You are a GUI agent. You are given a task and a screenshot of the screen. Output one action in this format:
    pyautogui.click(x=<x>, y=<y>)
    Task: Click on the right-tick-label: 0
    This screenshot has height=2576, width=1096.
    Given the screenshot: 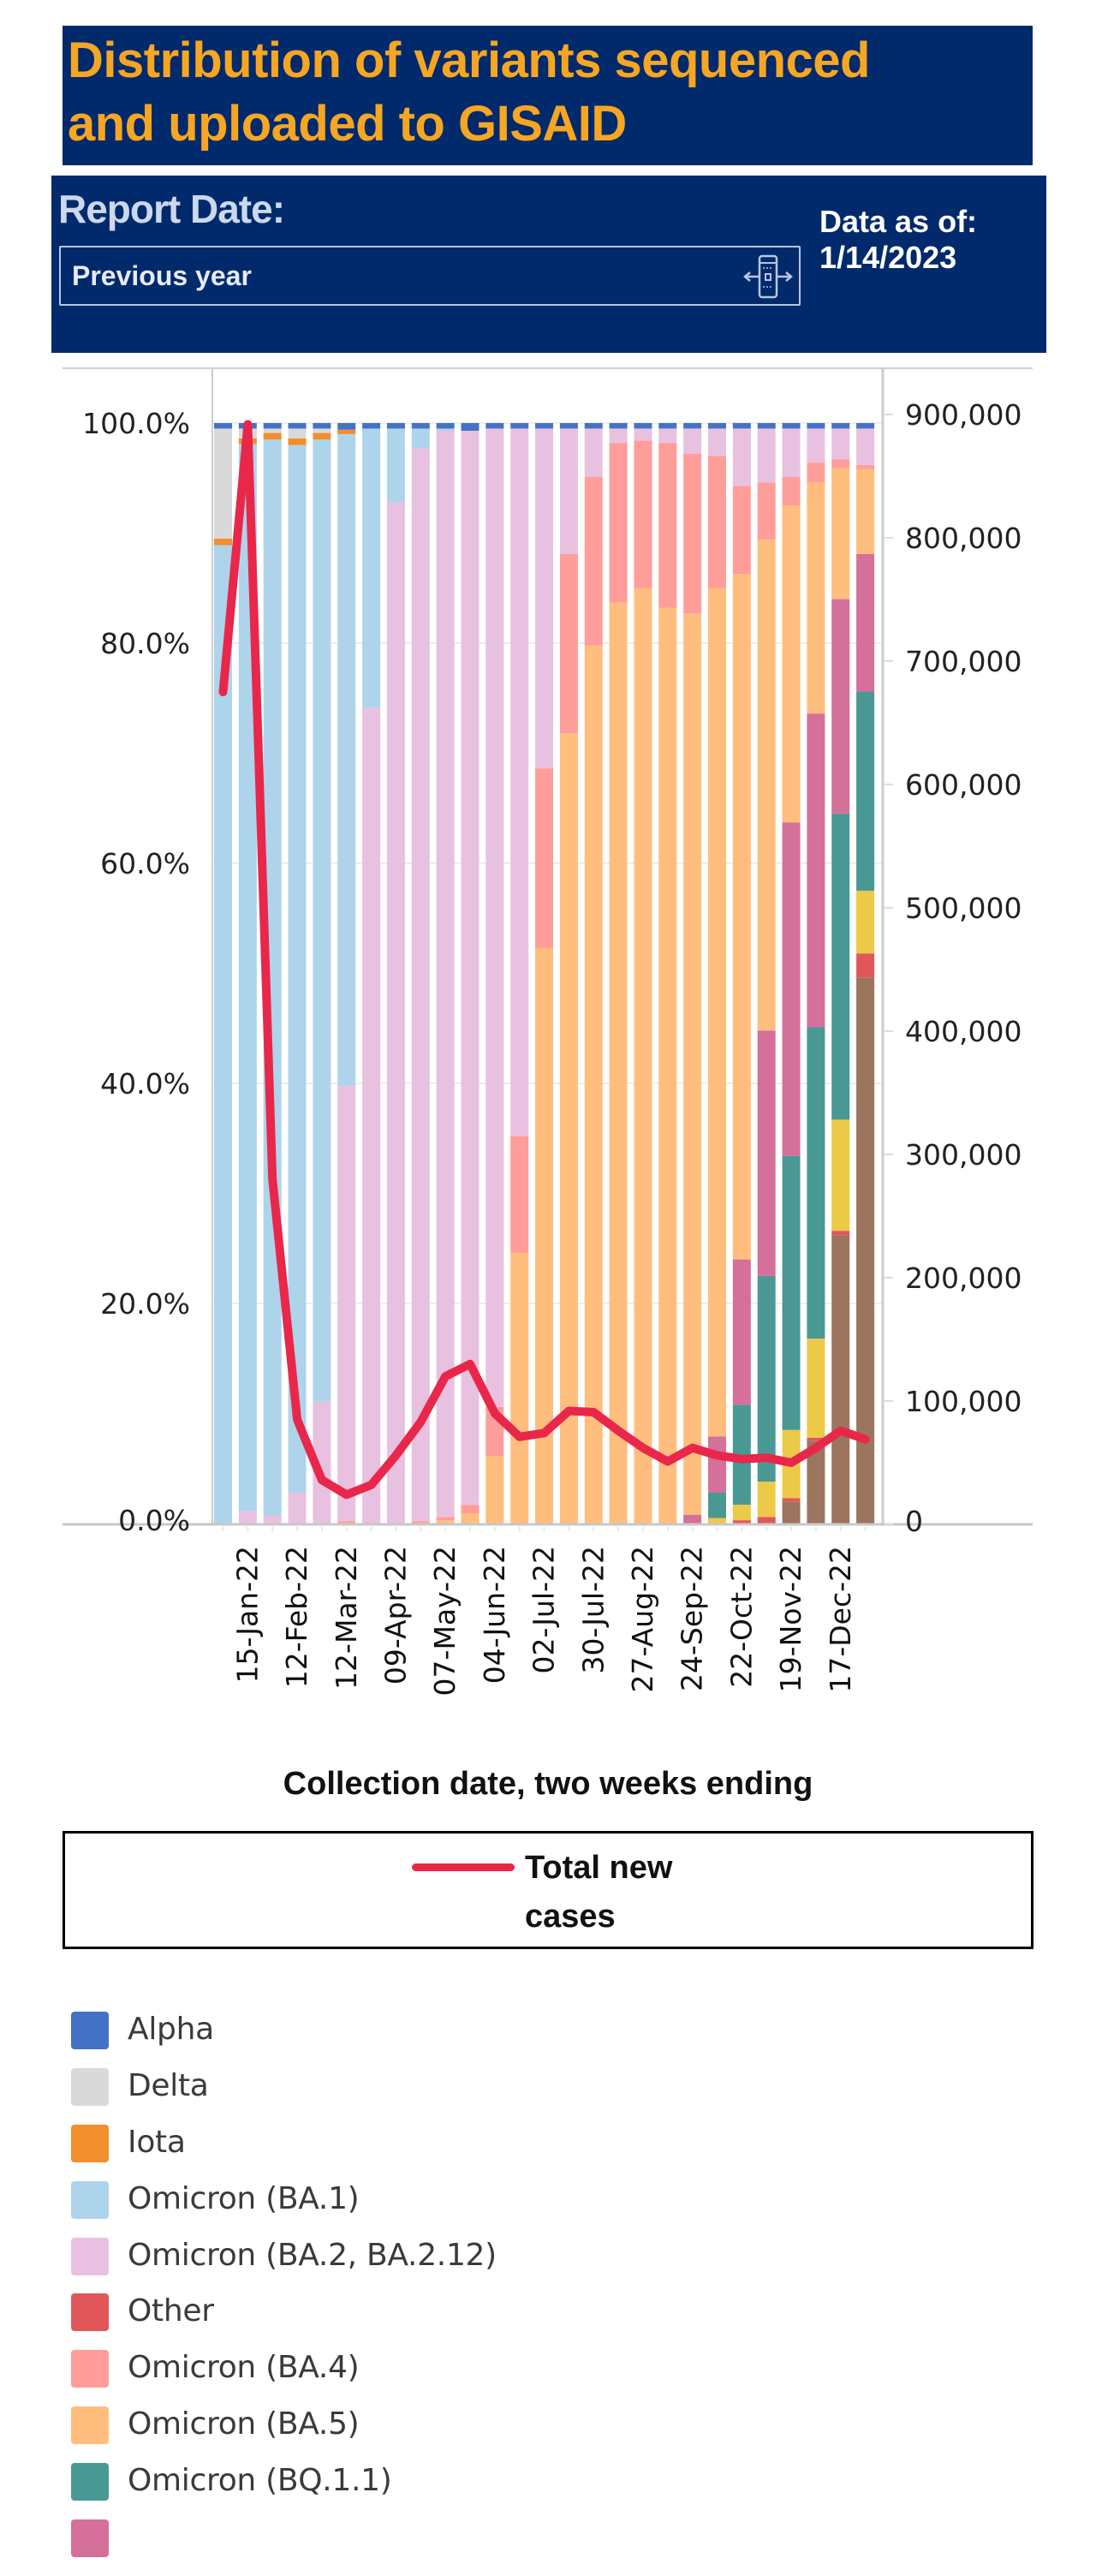 What is the action you would take?
    pyautogui.click(x=914, y=1521)
    